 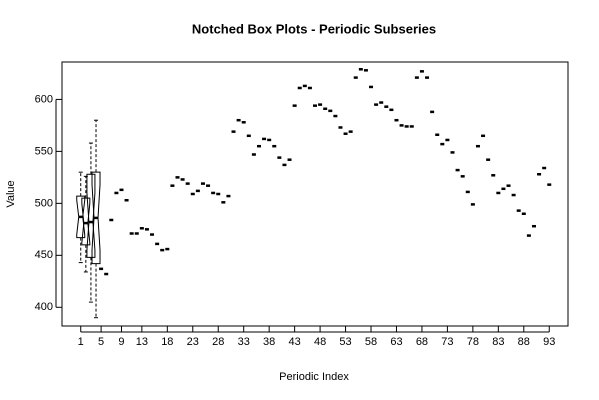 What do you see at coordinates (447, 342) in the screenshot?
I see `x-tick-label: 73` at bounding box center [447, 342].